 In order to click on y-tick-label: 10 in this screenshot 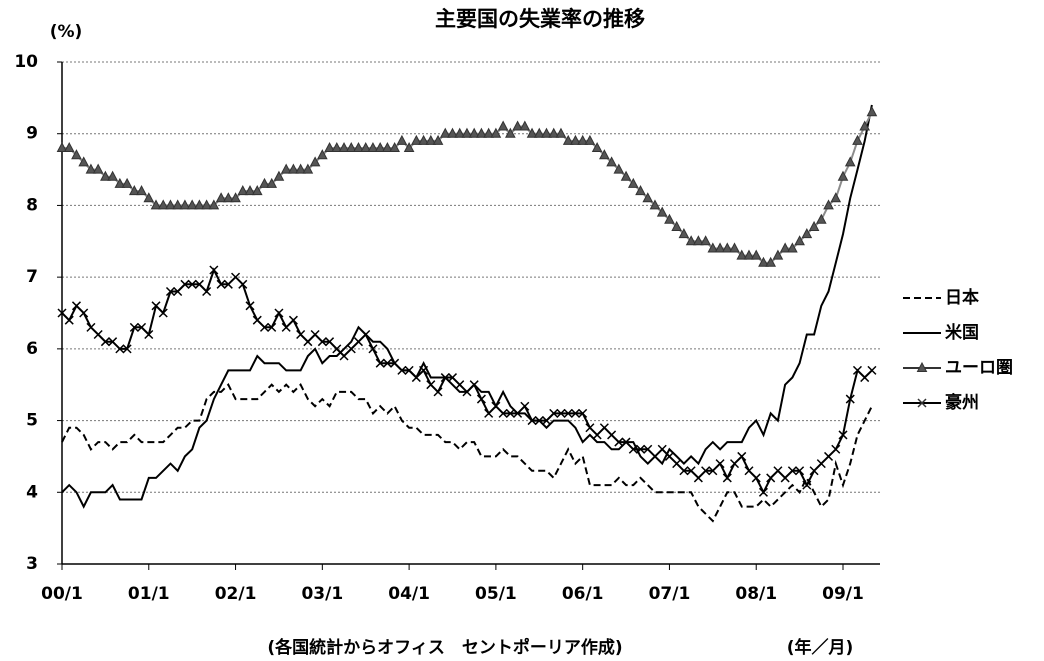, I will do `click(26, 62)`.